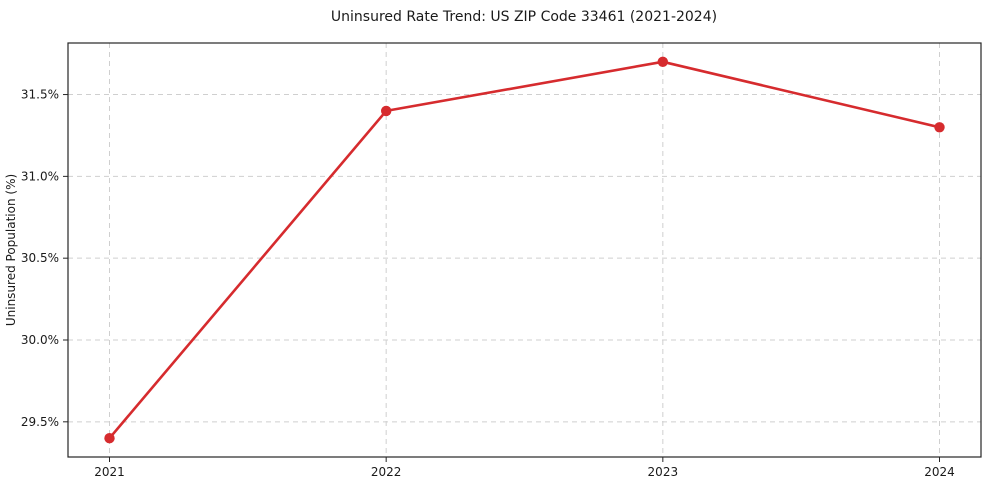  I want to click on x-tick-label: 2024, so click(939, 472).